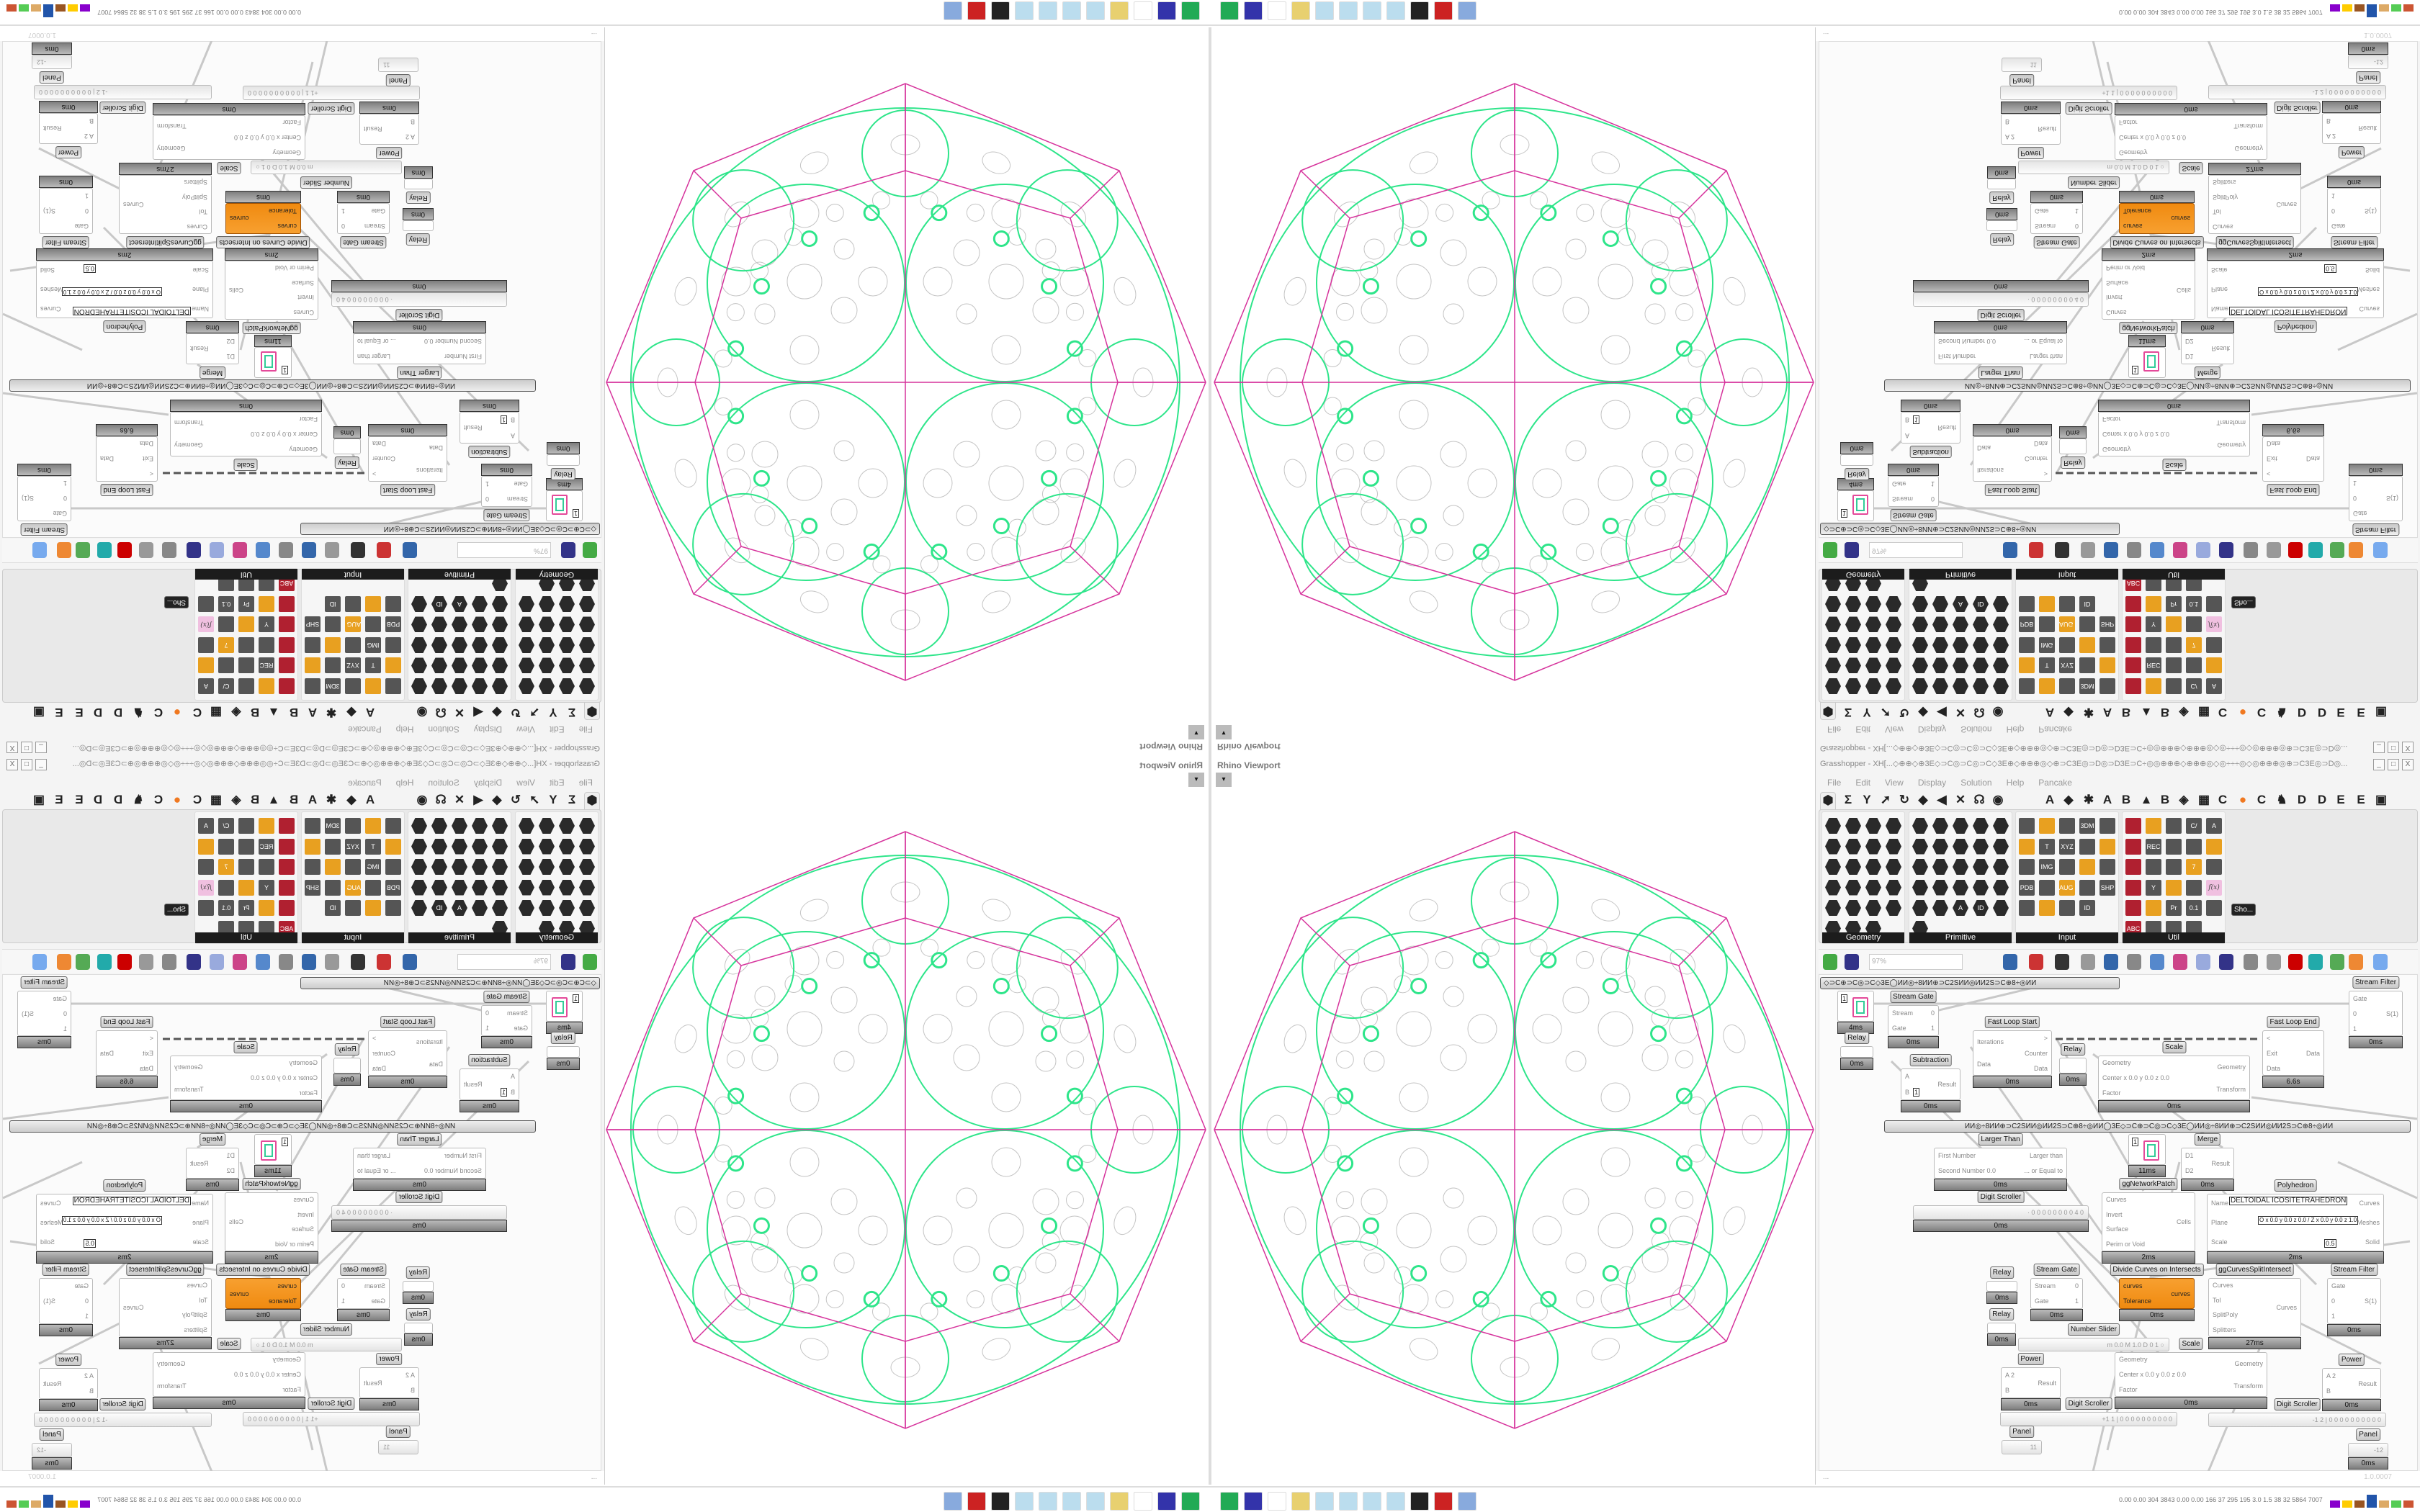  What do you see at coordinates (226, 665) in the screenshot?
I see `spiral-icon` at bounding box center [226, 665].